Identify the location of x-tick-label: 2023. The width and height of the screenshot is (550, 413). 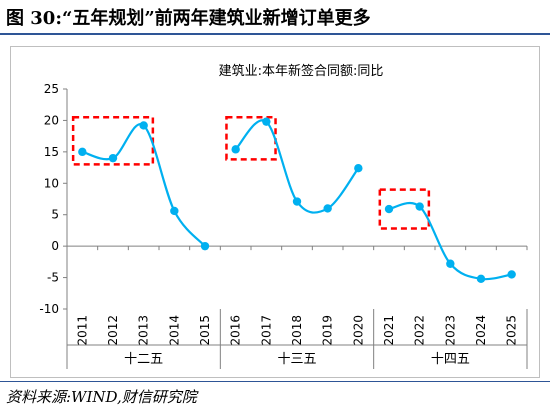
(450, 330).